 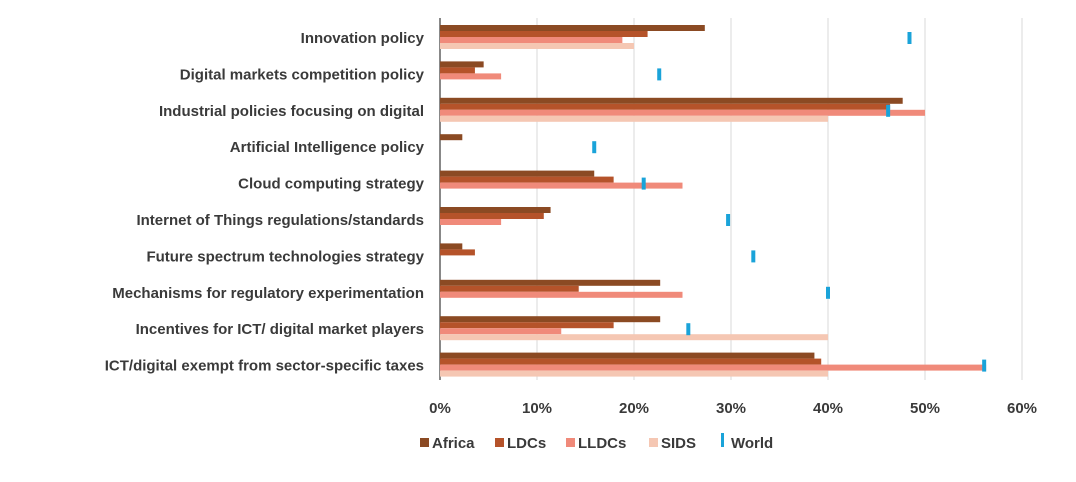 What do you see at coordinates (678, 443) in the screenshot?
I see `legend-label-sids: SIDS` at bounding box center [678, 443].